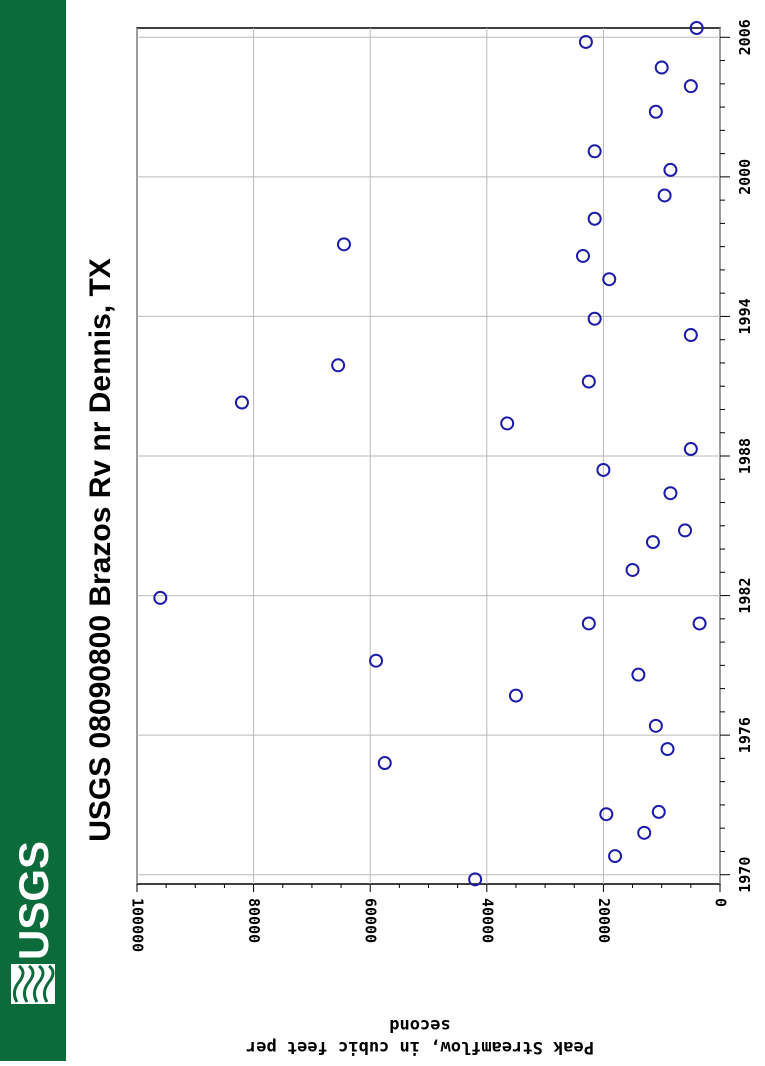  I want to click on usgs-sidebar: USGS, so click(33, 530).